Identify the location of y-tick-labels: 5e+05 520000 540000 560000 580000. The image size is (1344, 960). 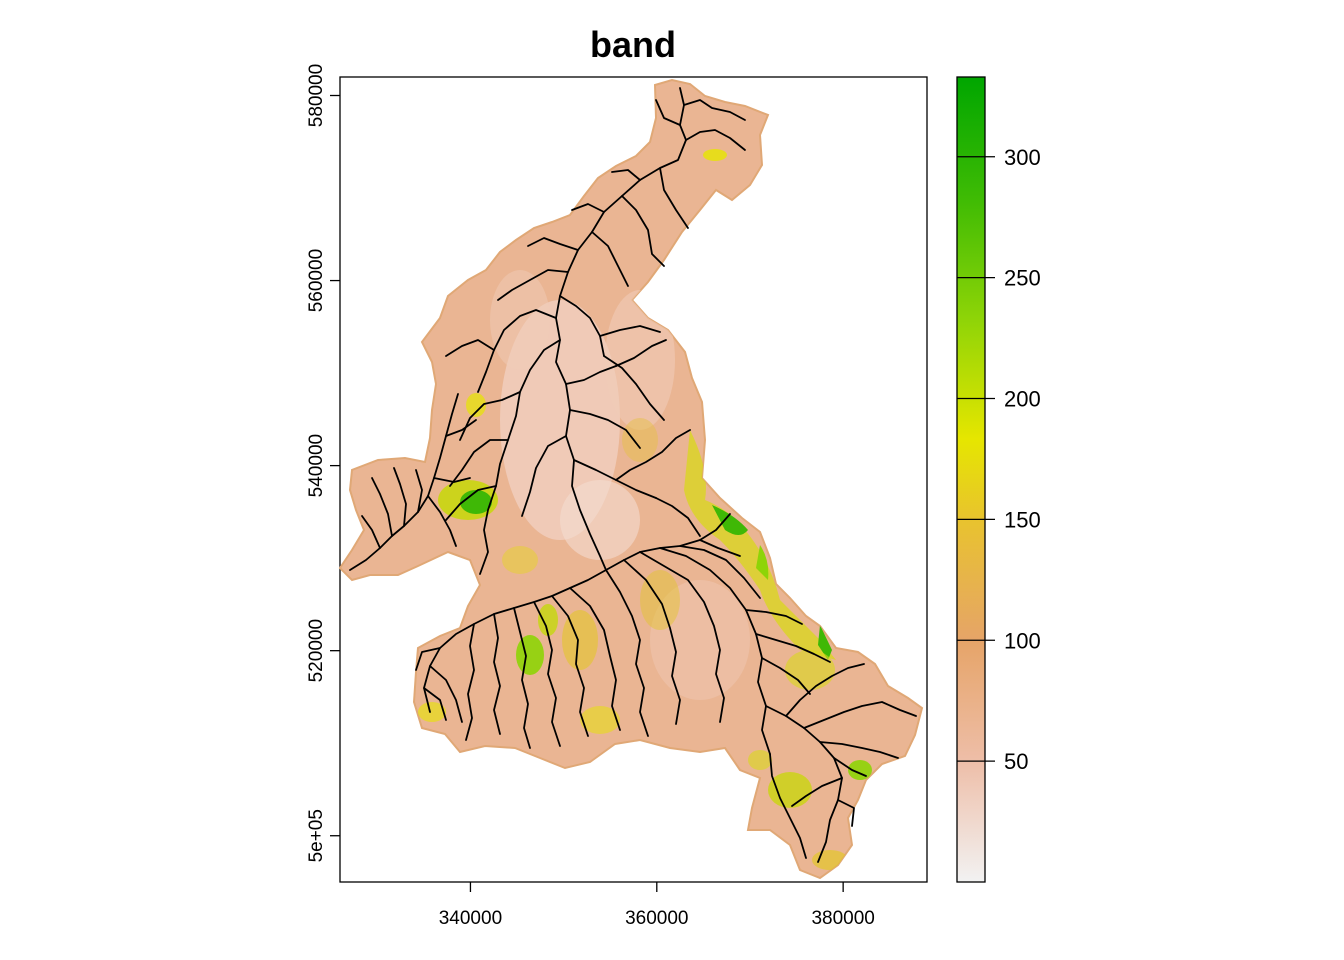
(316, 463).